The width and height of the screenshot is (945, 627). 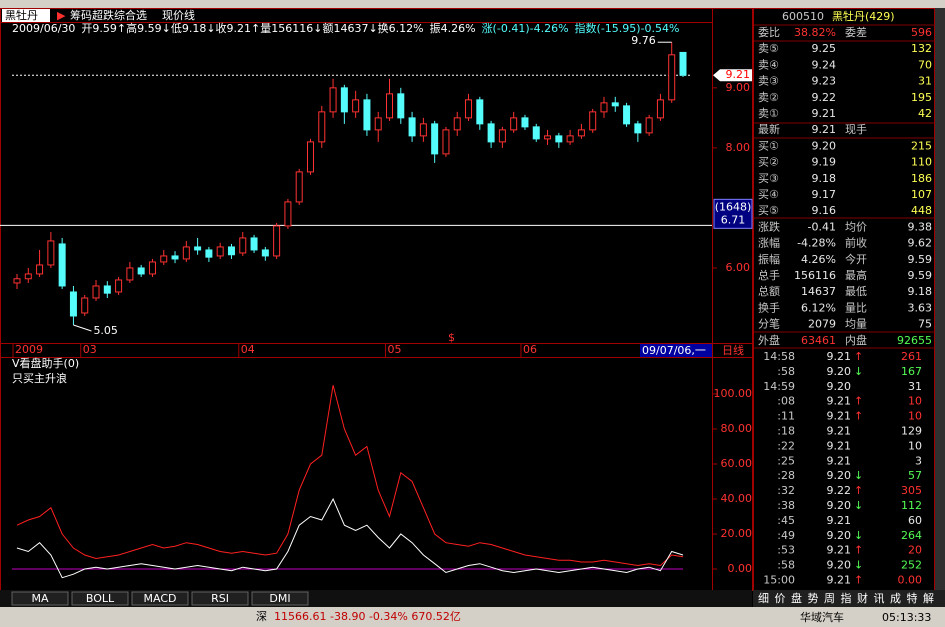 I want to click on order-volume: 132, so click(x=921, y=48).